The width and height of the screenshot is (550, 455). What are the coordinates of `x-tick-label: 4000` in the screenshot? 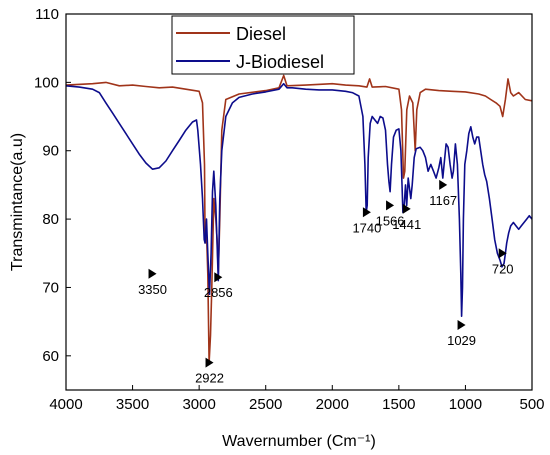 It's located at (65, 404).